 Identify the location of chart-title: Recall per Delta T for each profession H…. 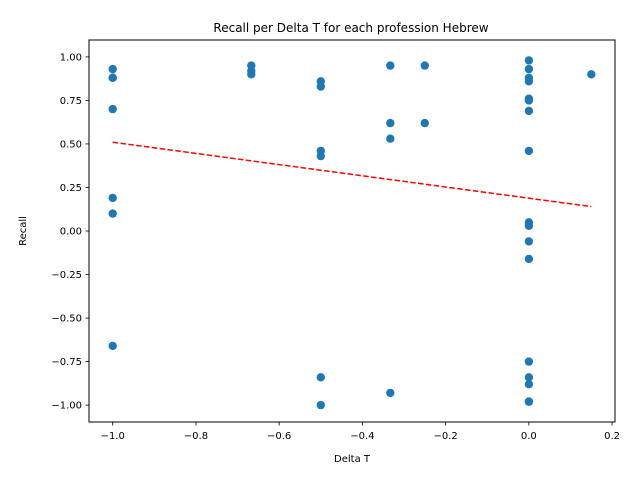
(350, 28).